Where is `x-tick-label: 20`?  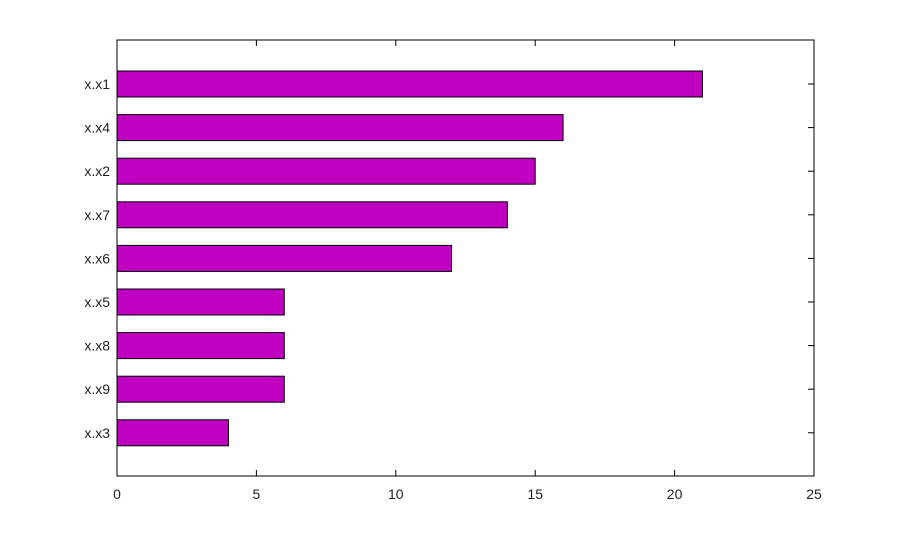
x-tick-label: 20 is located at coordinates (675, 494).